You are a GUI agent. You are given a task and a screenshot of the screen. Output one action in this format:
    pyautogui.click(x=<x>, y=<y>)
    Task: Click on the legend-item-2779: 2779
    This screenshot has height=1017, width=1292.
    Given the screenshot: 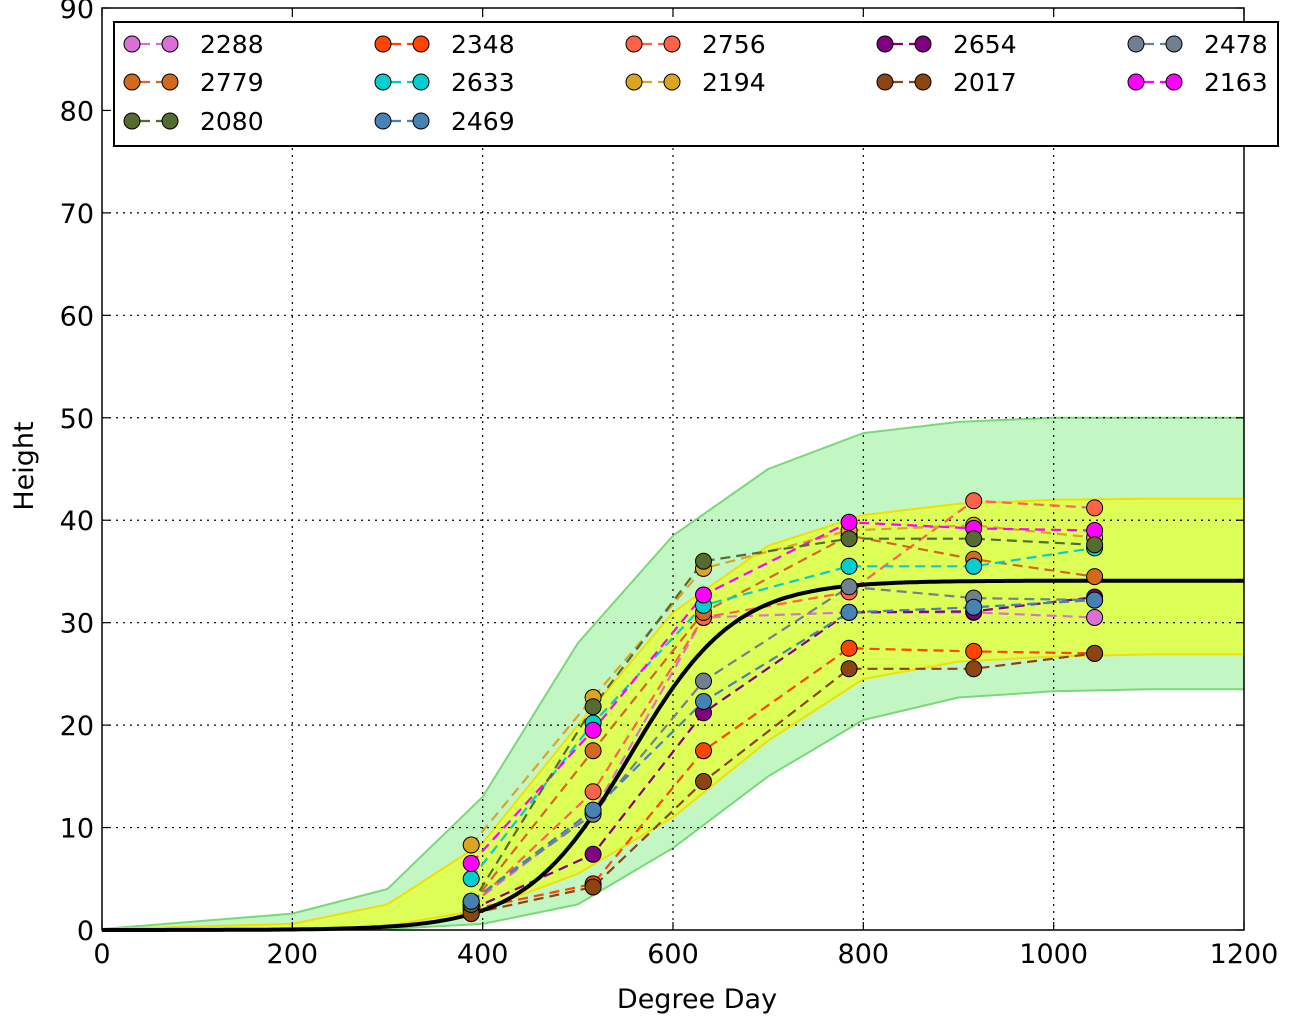 What is the action you would take?
    pyautogui.click(x=193, y=82)
    